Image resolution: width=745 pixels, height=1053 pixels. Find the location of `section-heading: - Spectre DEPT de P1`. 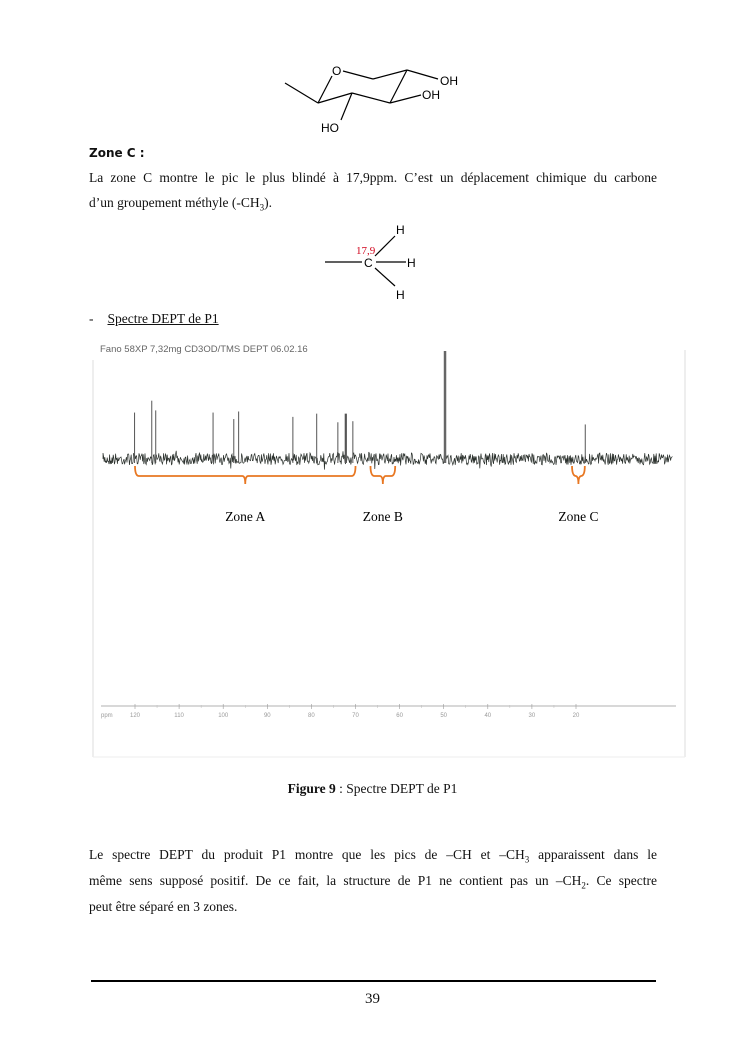

section-heading: - Spectre DEPT de P1 is located at coordinates (154, 318).